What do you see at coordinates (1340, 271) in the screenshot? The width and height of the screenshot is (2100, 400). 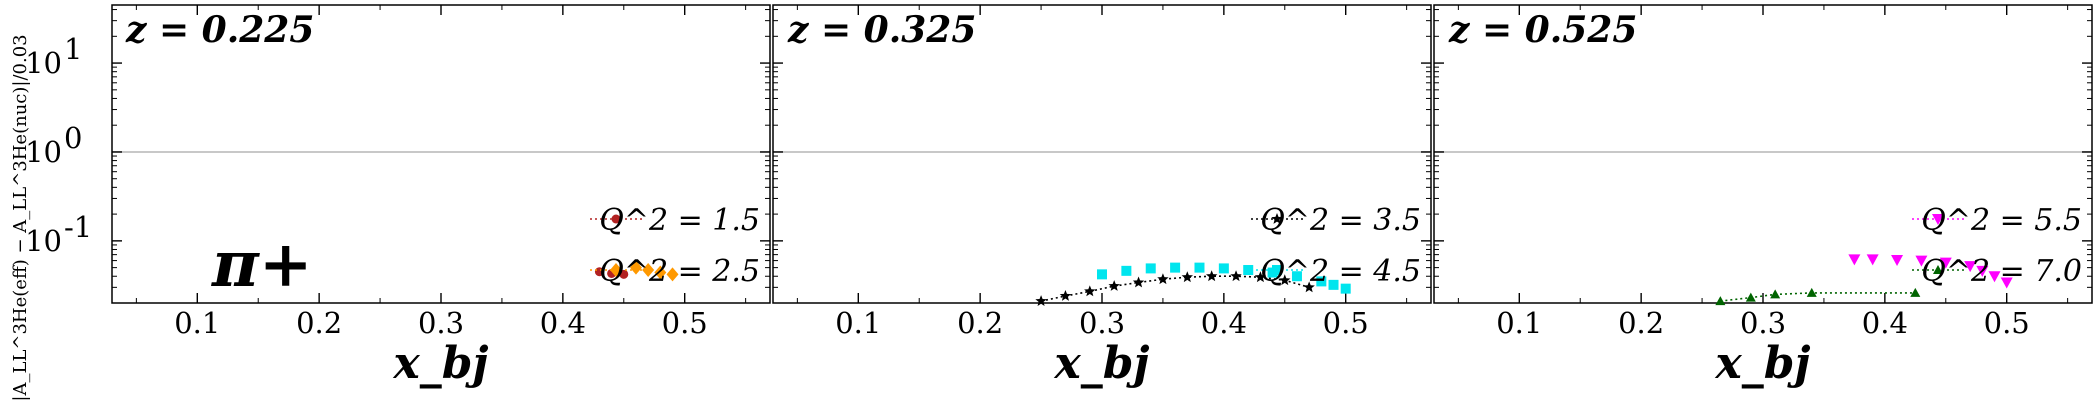 I see `legend-label: Q^2 = 4.5` at bounding box center [1340, 271].